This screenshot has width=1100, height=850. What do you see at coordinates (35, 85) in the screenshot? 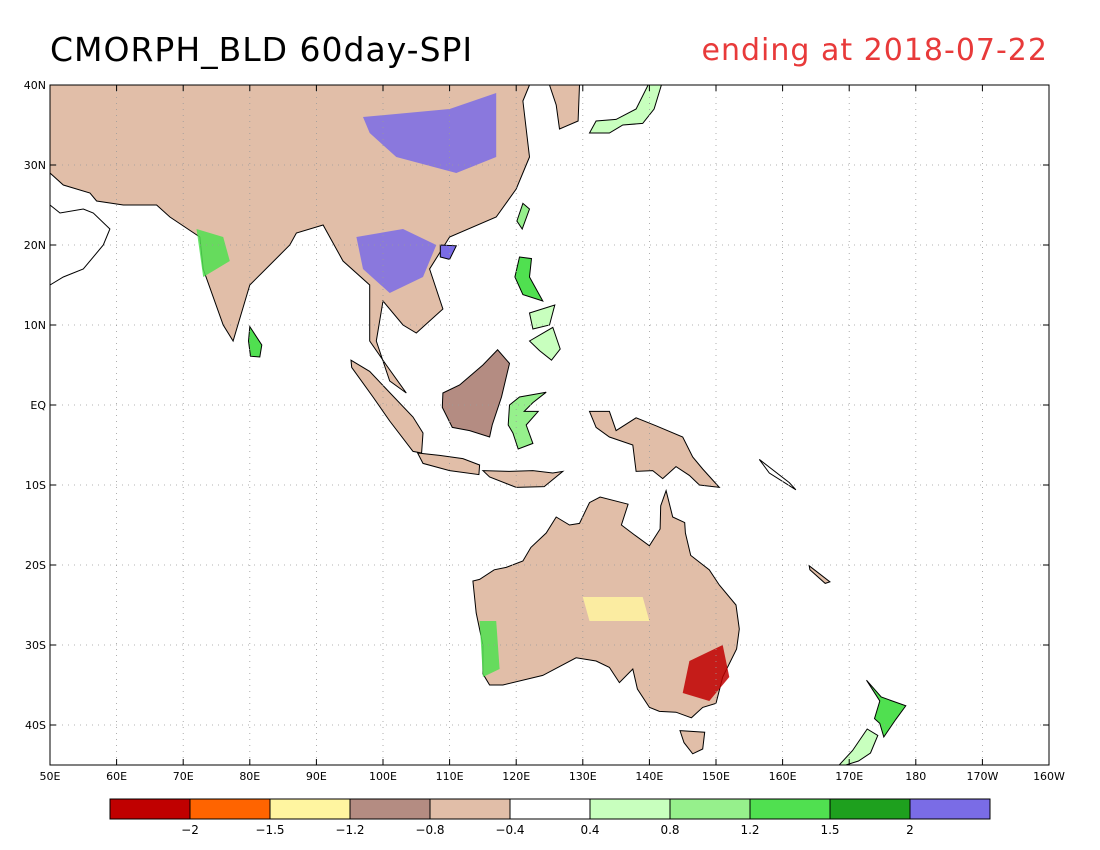
I see `lat-tick-label: 40N` at bounding box center [35, 85].